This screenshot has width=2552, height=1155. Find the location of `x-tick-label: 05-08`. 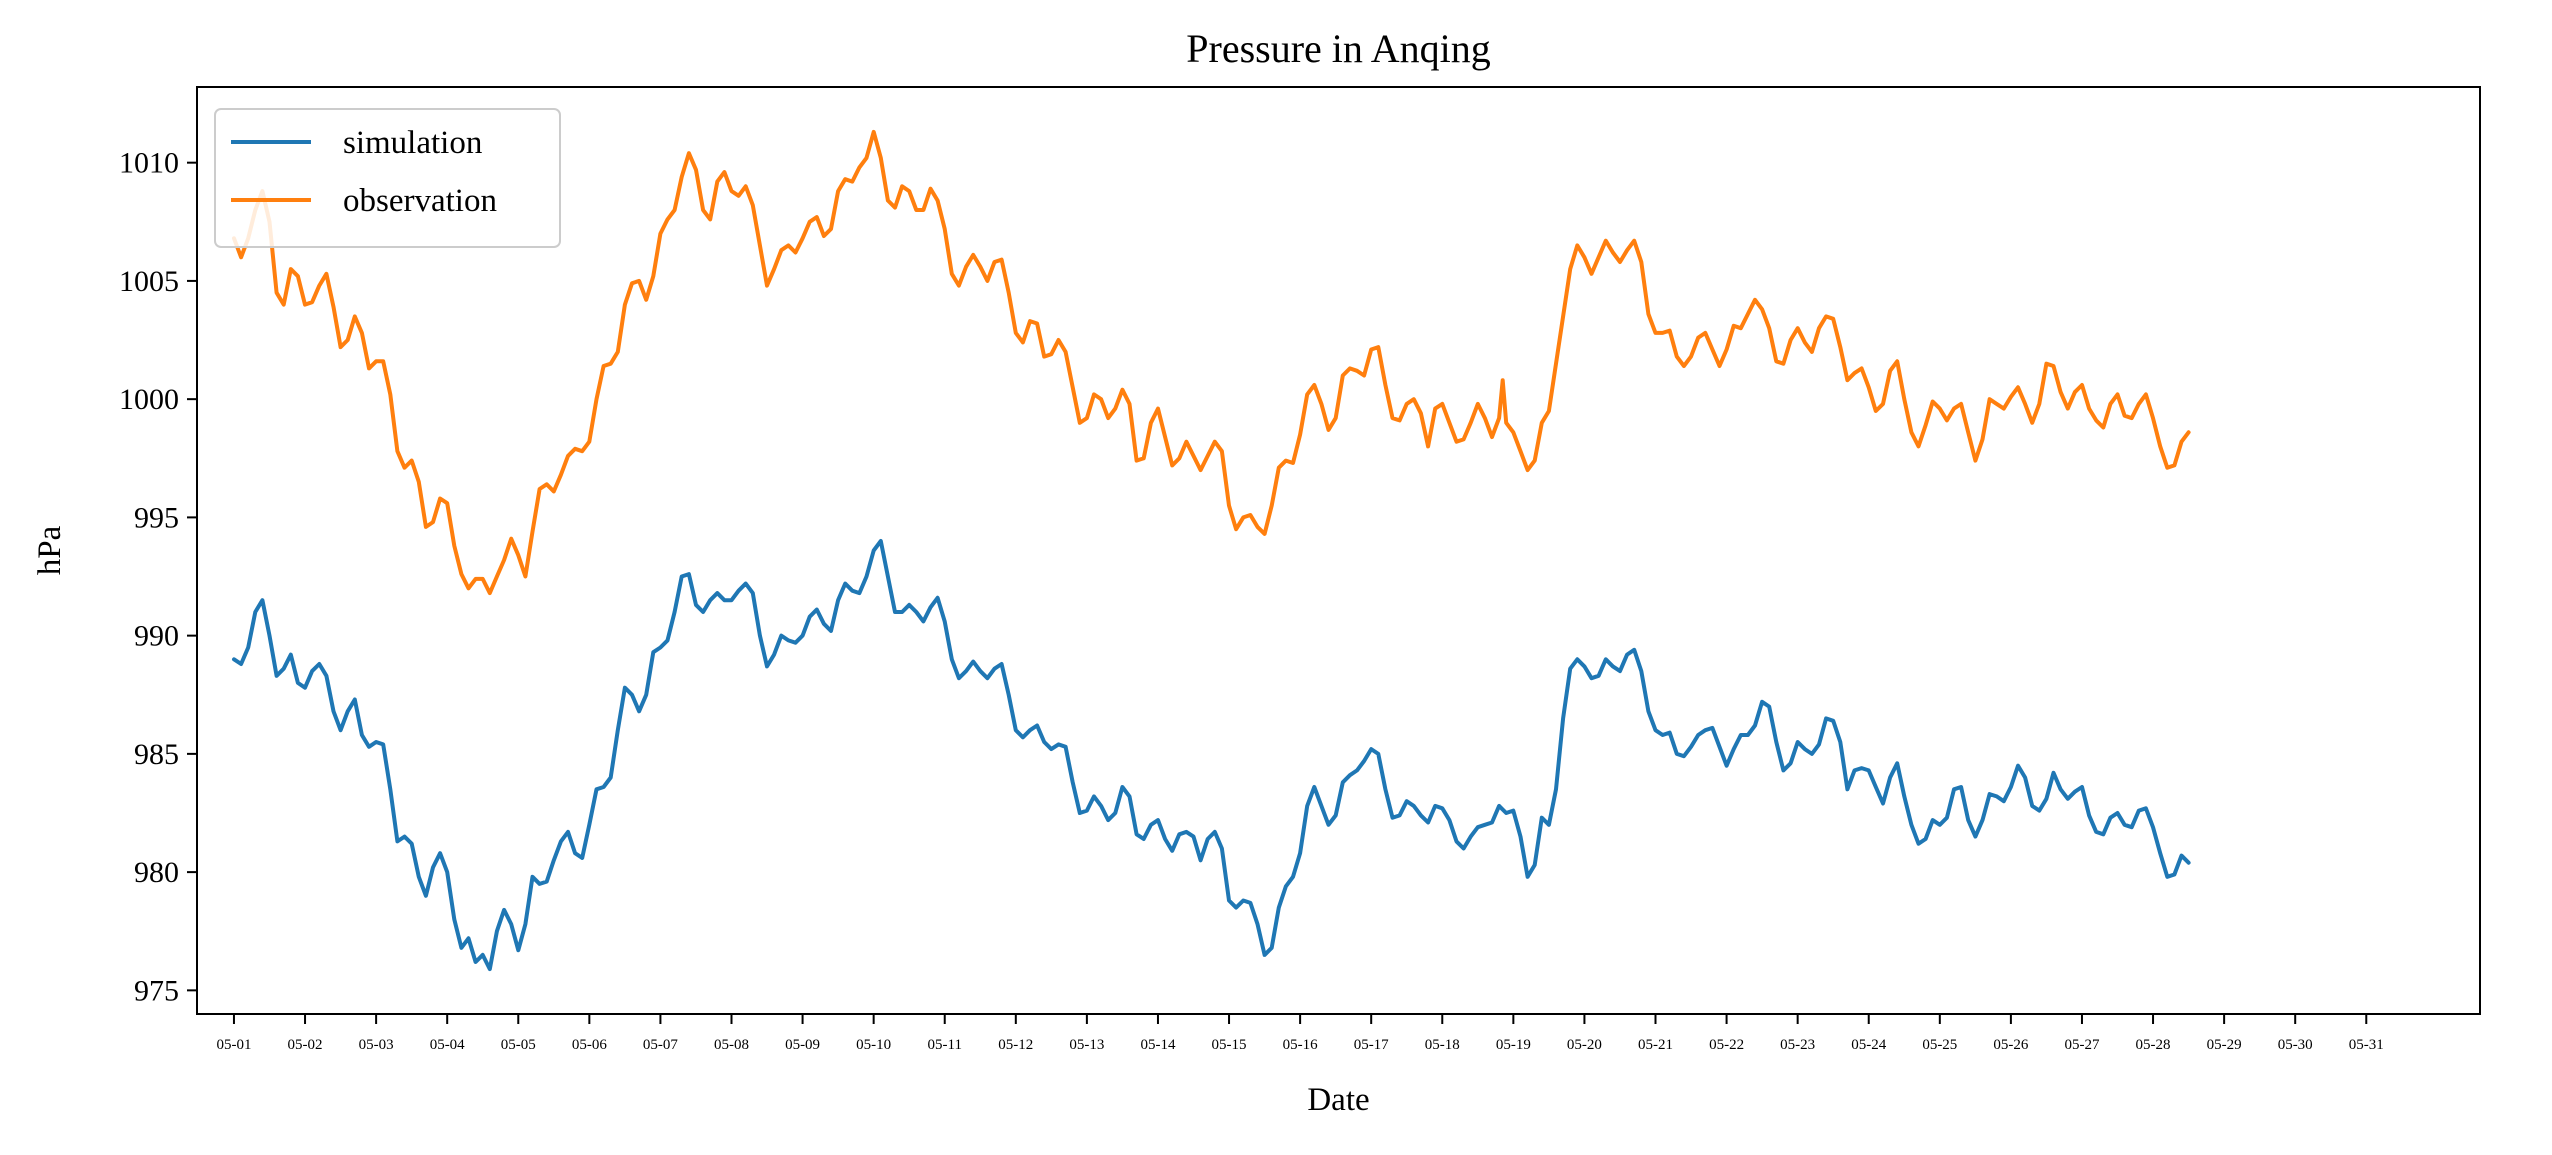

x-tick-label: 05-08 is located at coordinates (731, 1045).